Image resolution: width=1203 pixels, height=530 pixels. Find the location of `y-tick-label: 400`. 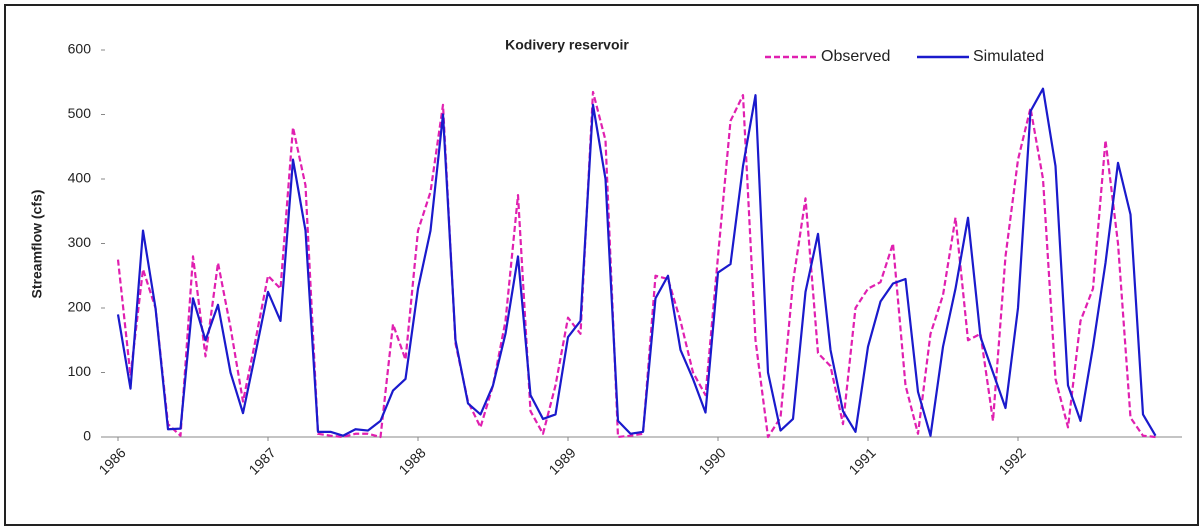

y-tick-label: 400 is located at coordinates (80, 178).